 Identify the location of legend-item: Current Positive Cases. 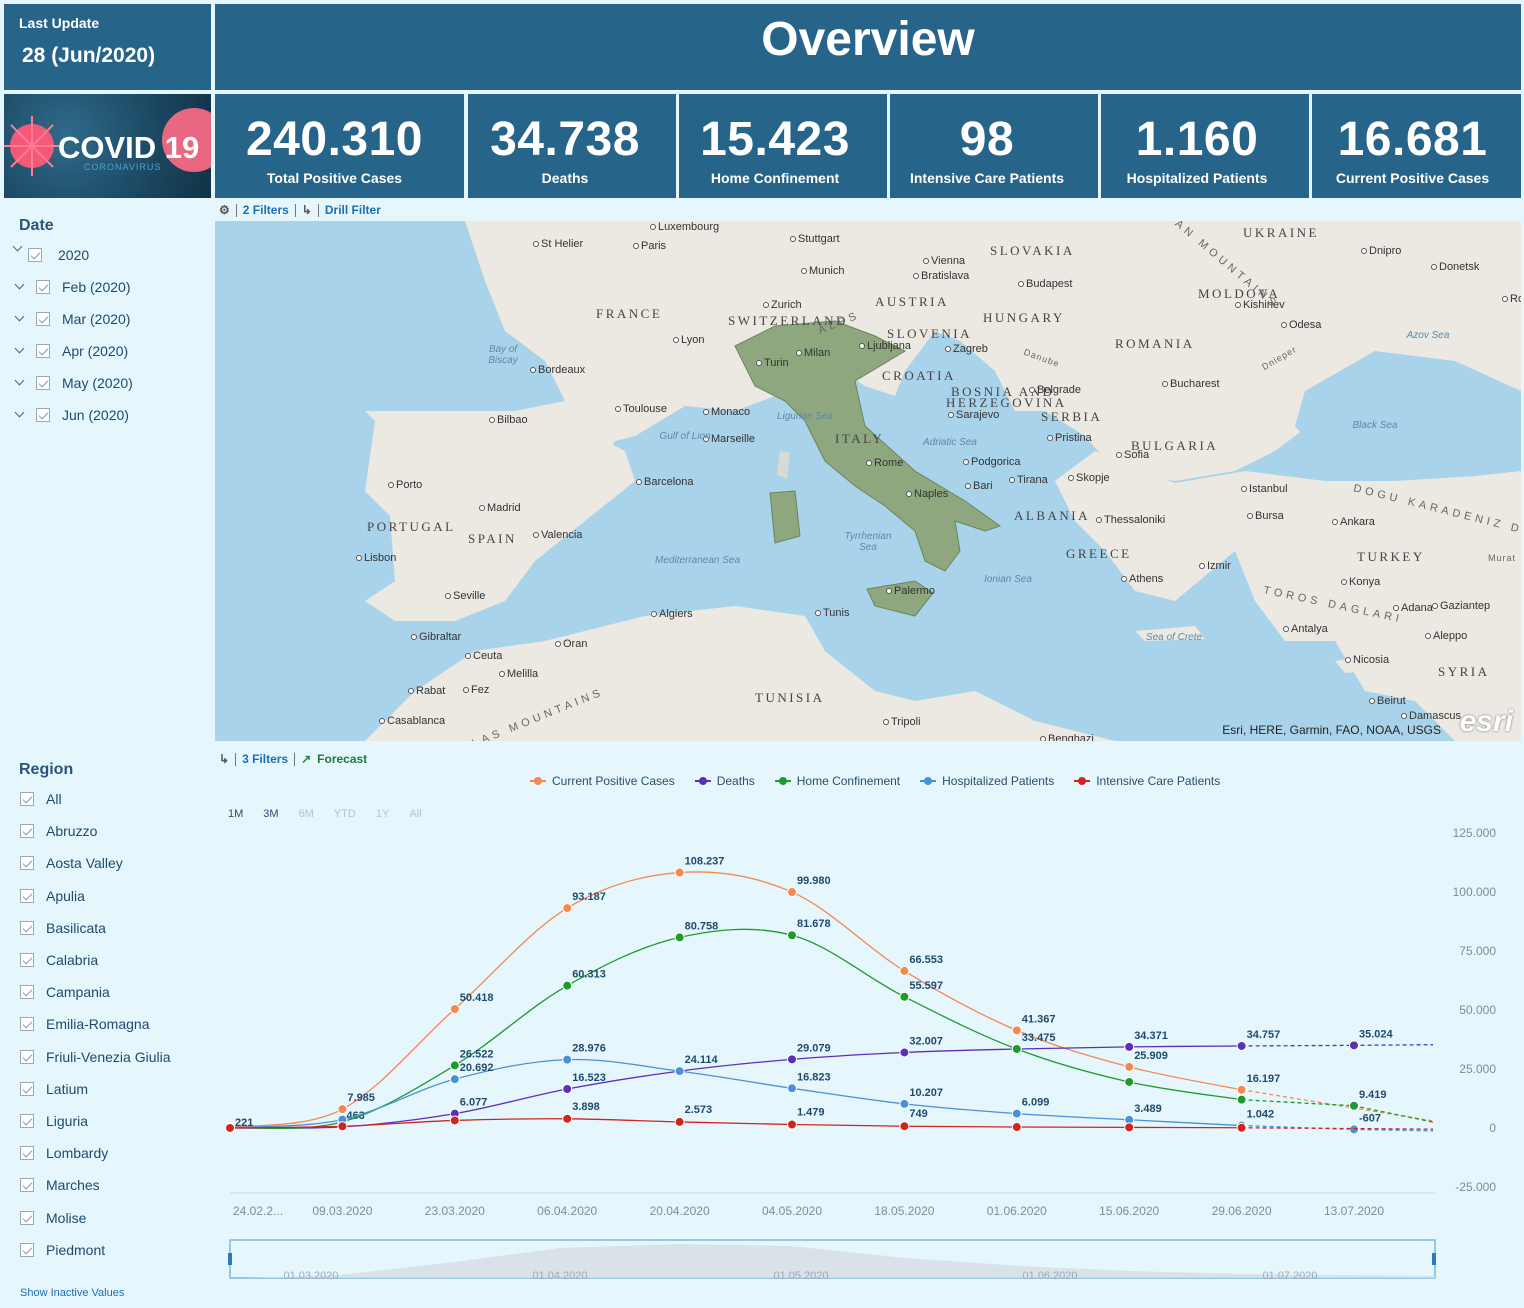
(602, 781).